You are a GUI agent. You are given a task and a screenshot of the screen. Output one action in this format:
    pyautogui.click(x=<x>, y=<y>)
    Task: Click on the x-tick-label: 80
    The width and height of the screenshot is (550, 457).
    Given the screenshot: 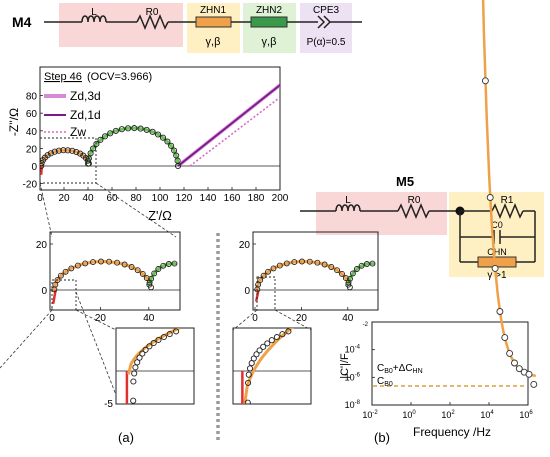 What is the action you would take?
    pyautogui.click(x=136, y=198)
    